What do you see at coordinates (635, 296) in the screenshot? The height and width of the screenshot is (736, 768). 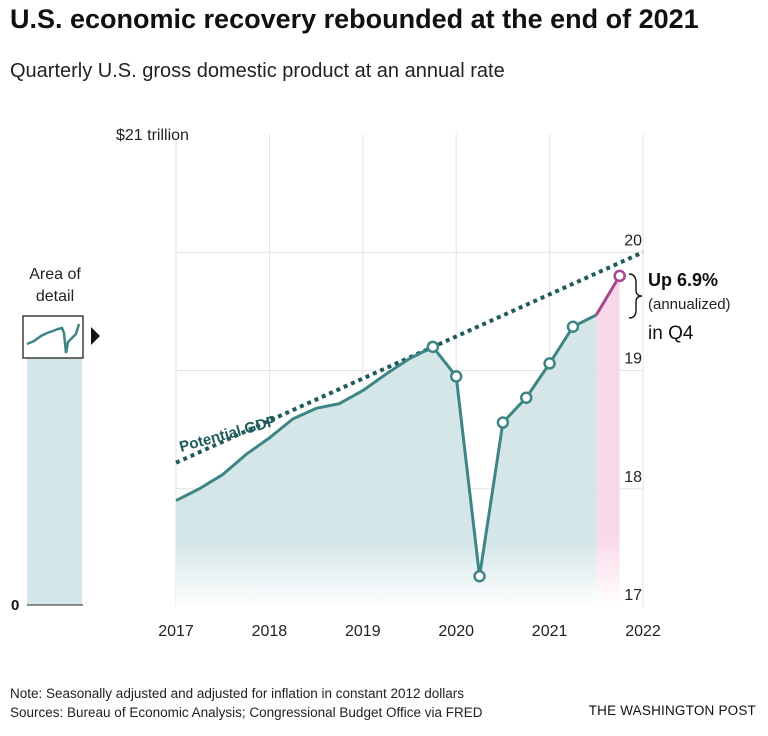 I see `brace-icon` at bounding box center [635, 296].